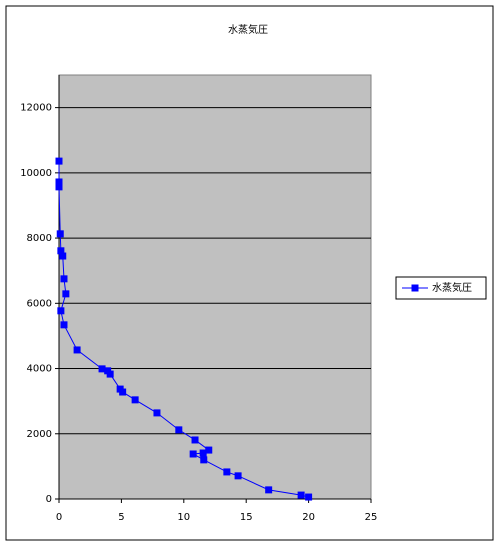 Image resolution: width=499 pixels, height=553 pixels. I want to click on legend-marker, so click(415, 288).